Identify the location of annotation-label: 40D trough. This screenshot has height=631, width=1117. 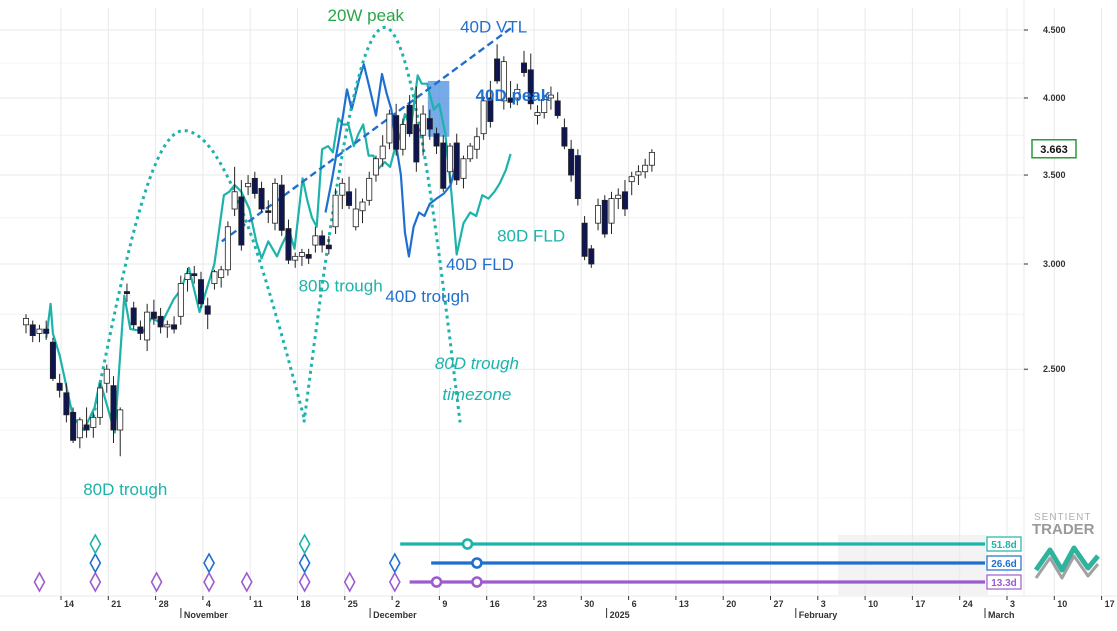
(427, 296).